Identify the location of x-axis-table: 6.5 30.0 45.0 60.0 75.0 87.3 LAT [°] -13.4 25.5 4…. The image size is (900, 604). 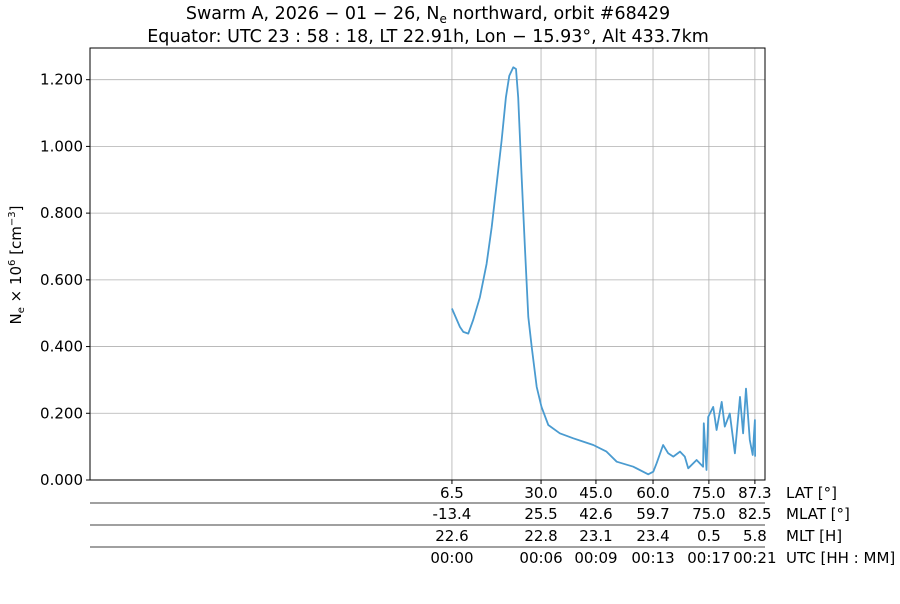
(492, 523).